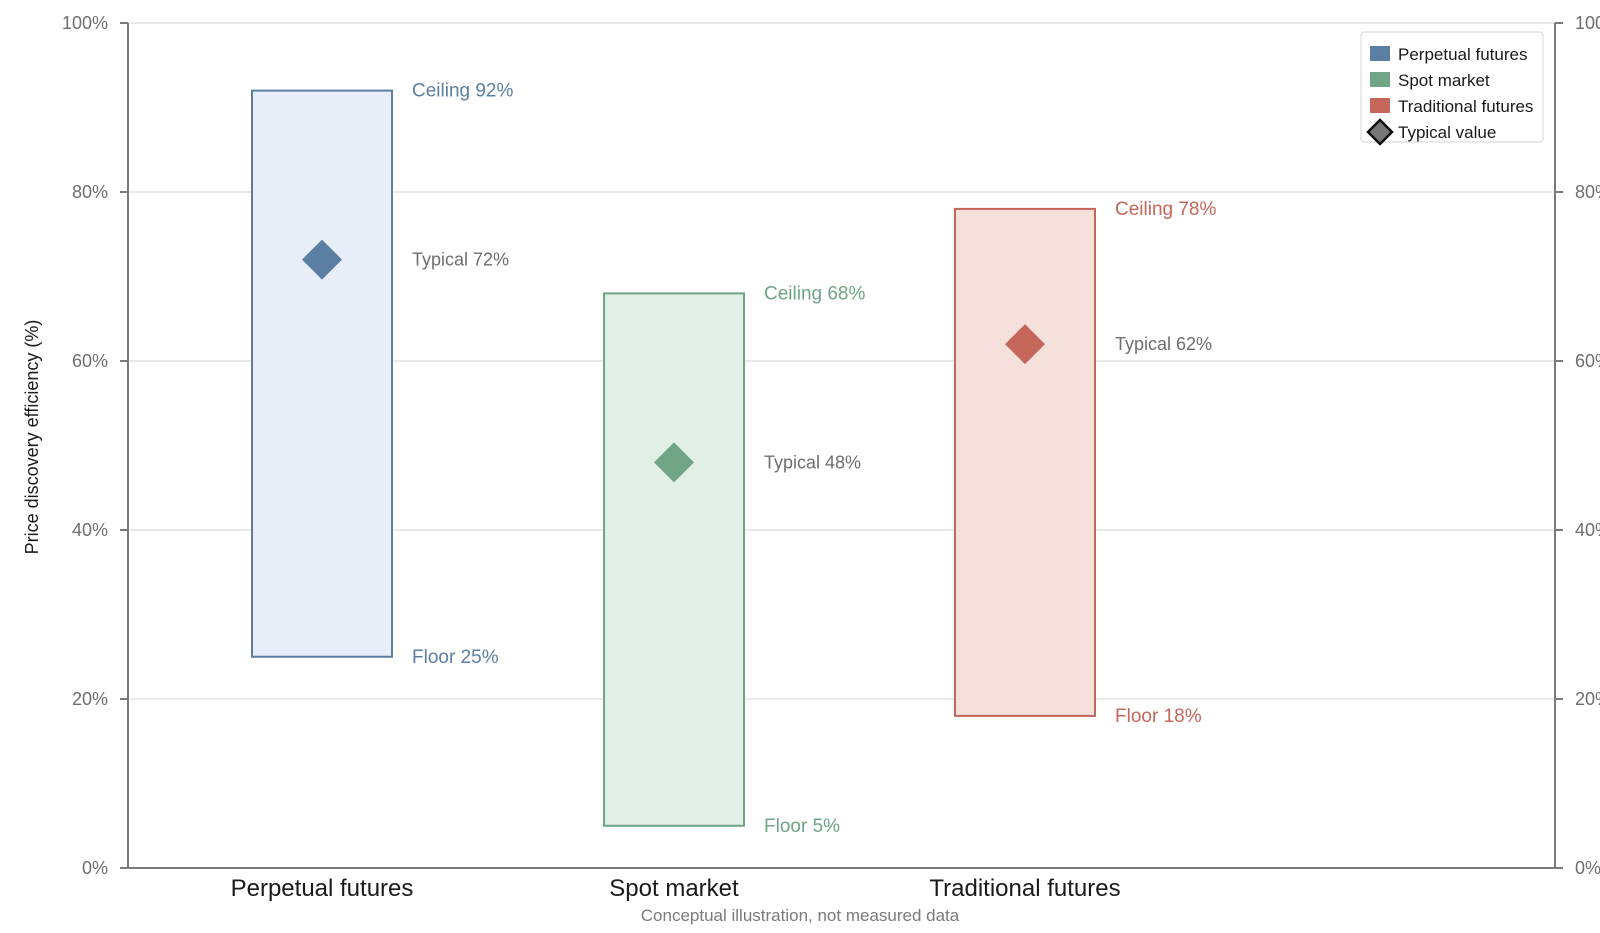 This screenshot has height=933, width=1600. I want to click on y-tick-label-left: 100%, so click(85, 23).